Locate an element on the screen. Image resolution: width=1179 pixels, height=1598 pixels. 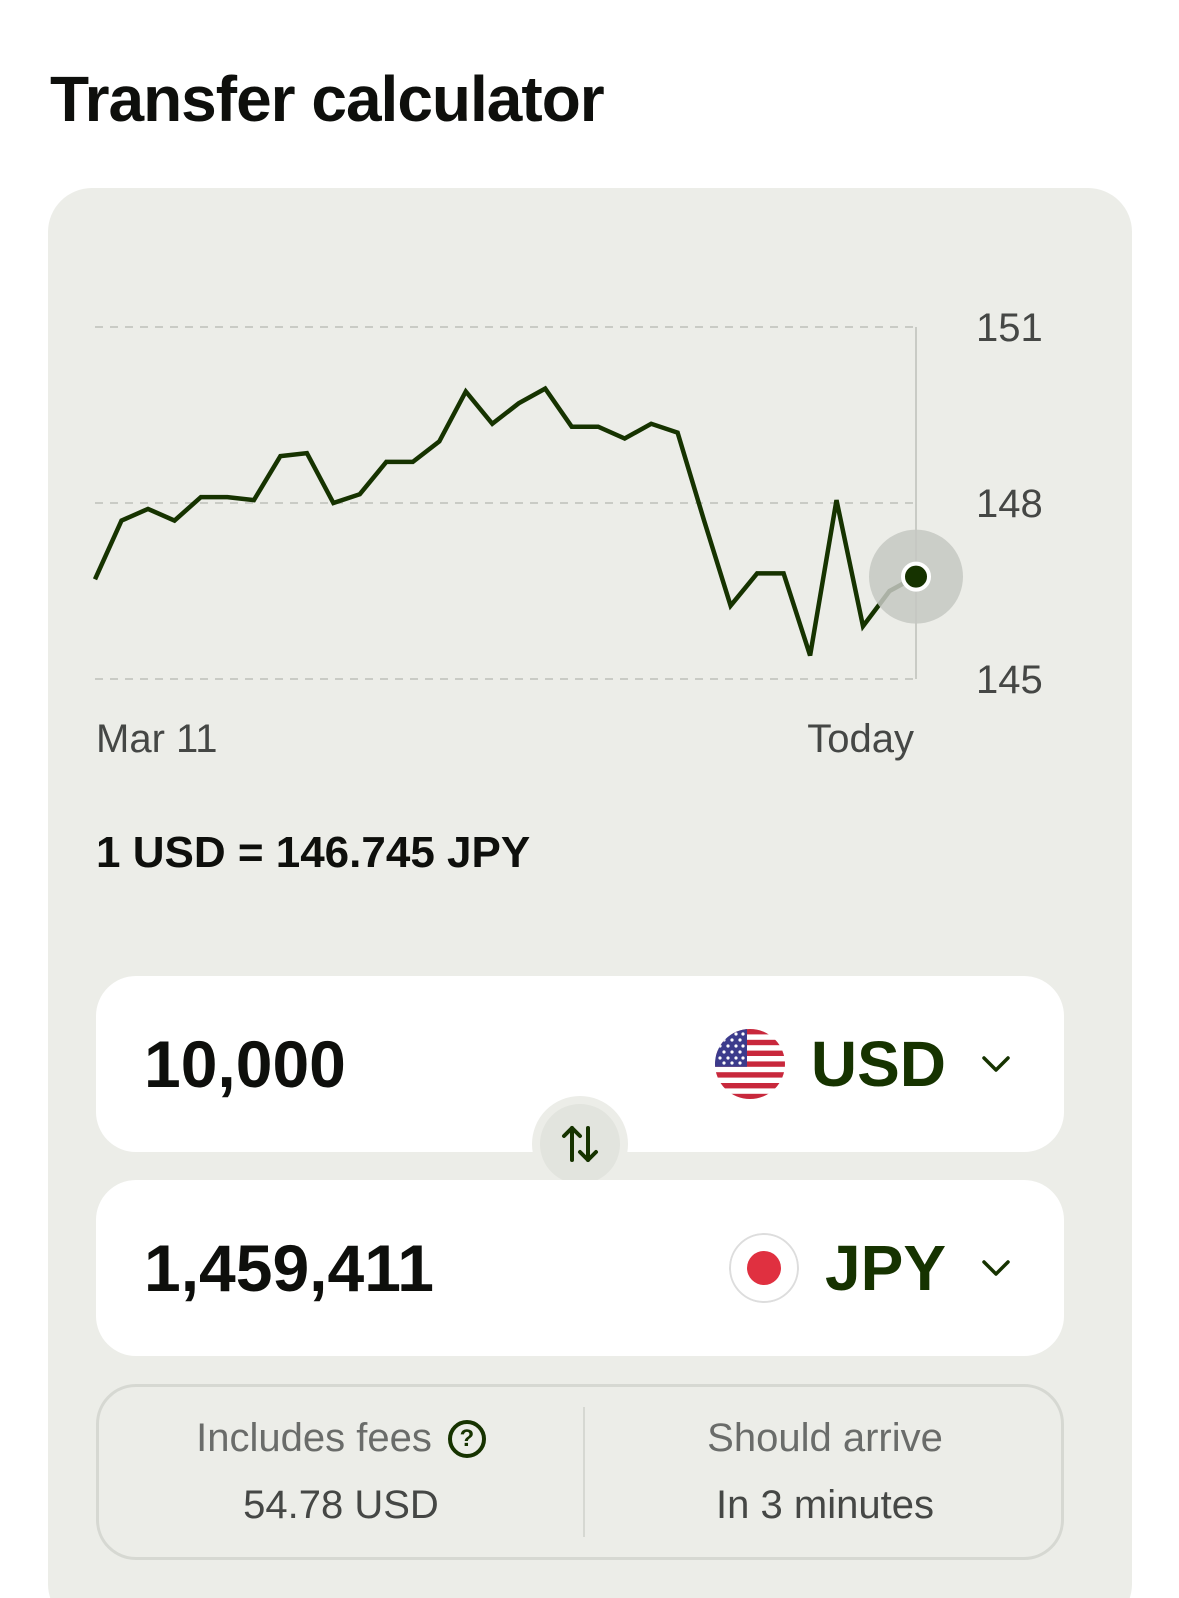
x-label-end: Today is located at coordinates (860, 739).